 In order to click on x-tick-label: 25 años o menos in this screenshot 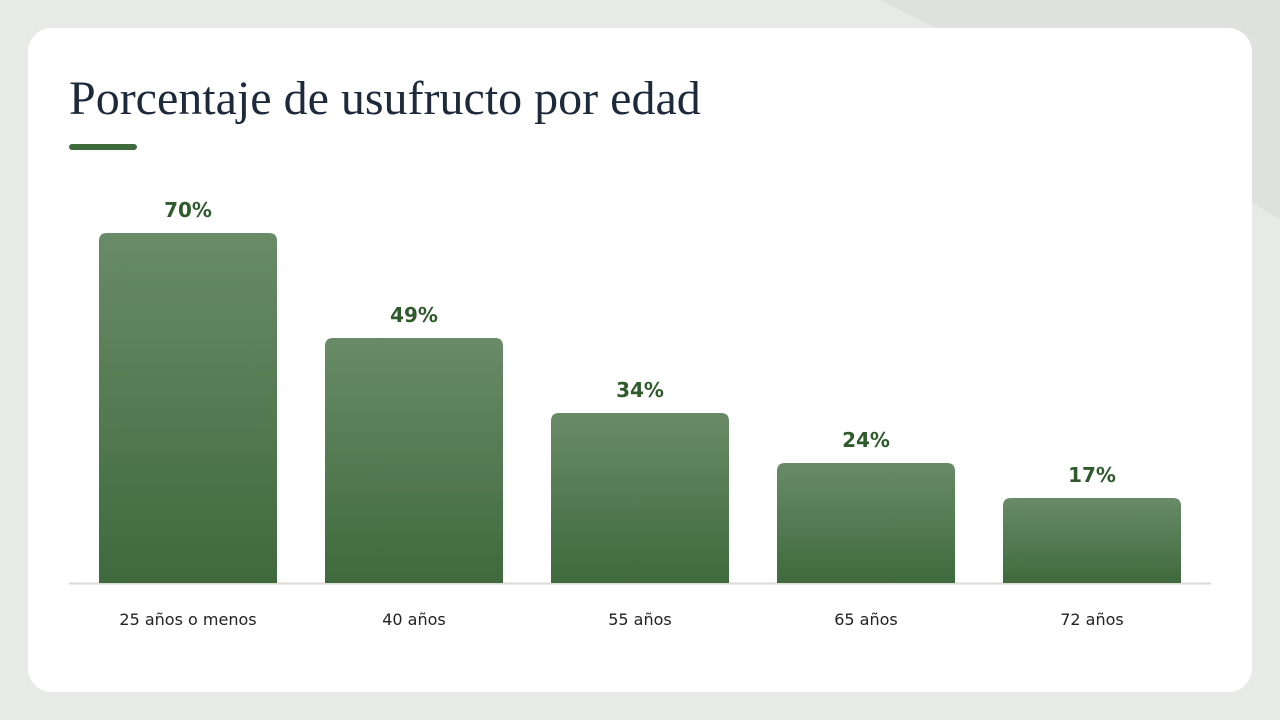, I will do `click(187, 619)`.